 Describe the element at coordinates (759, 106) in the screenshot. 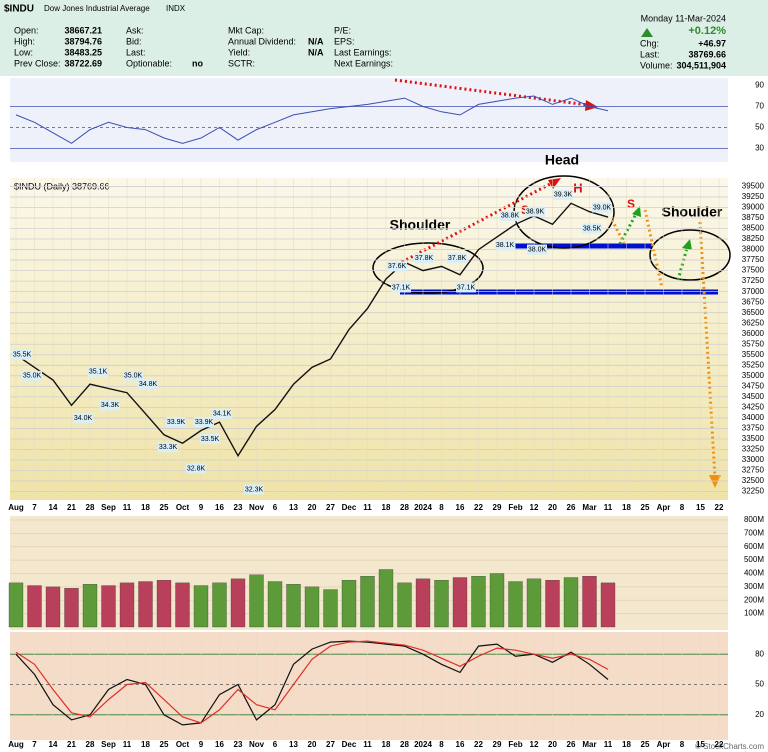

I see `y-tick-label: 70` at that location.